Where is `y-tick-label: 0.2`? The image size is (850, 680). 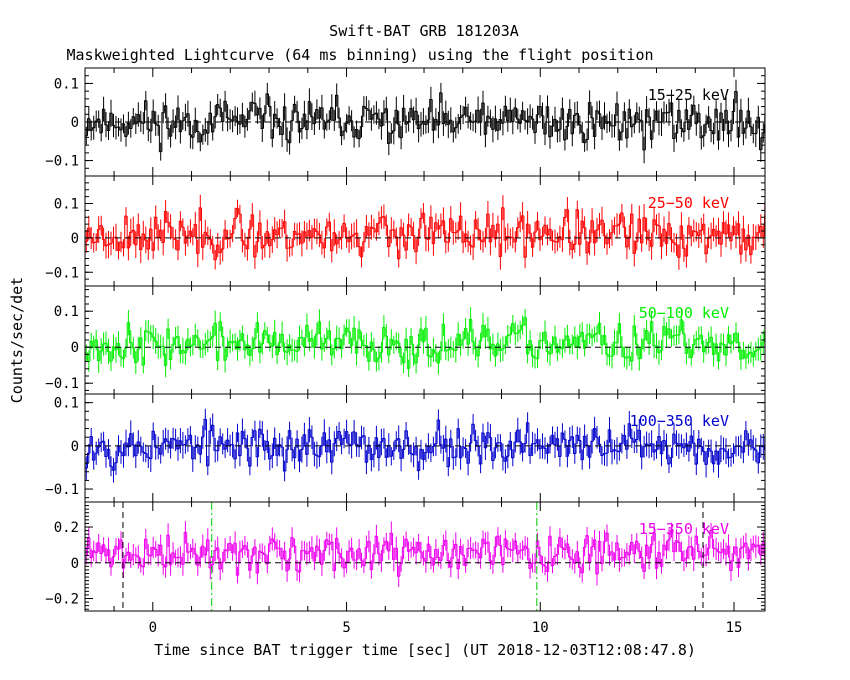 y-tick-label: 0.2 is located at coordinates (66, 528).